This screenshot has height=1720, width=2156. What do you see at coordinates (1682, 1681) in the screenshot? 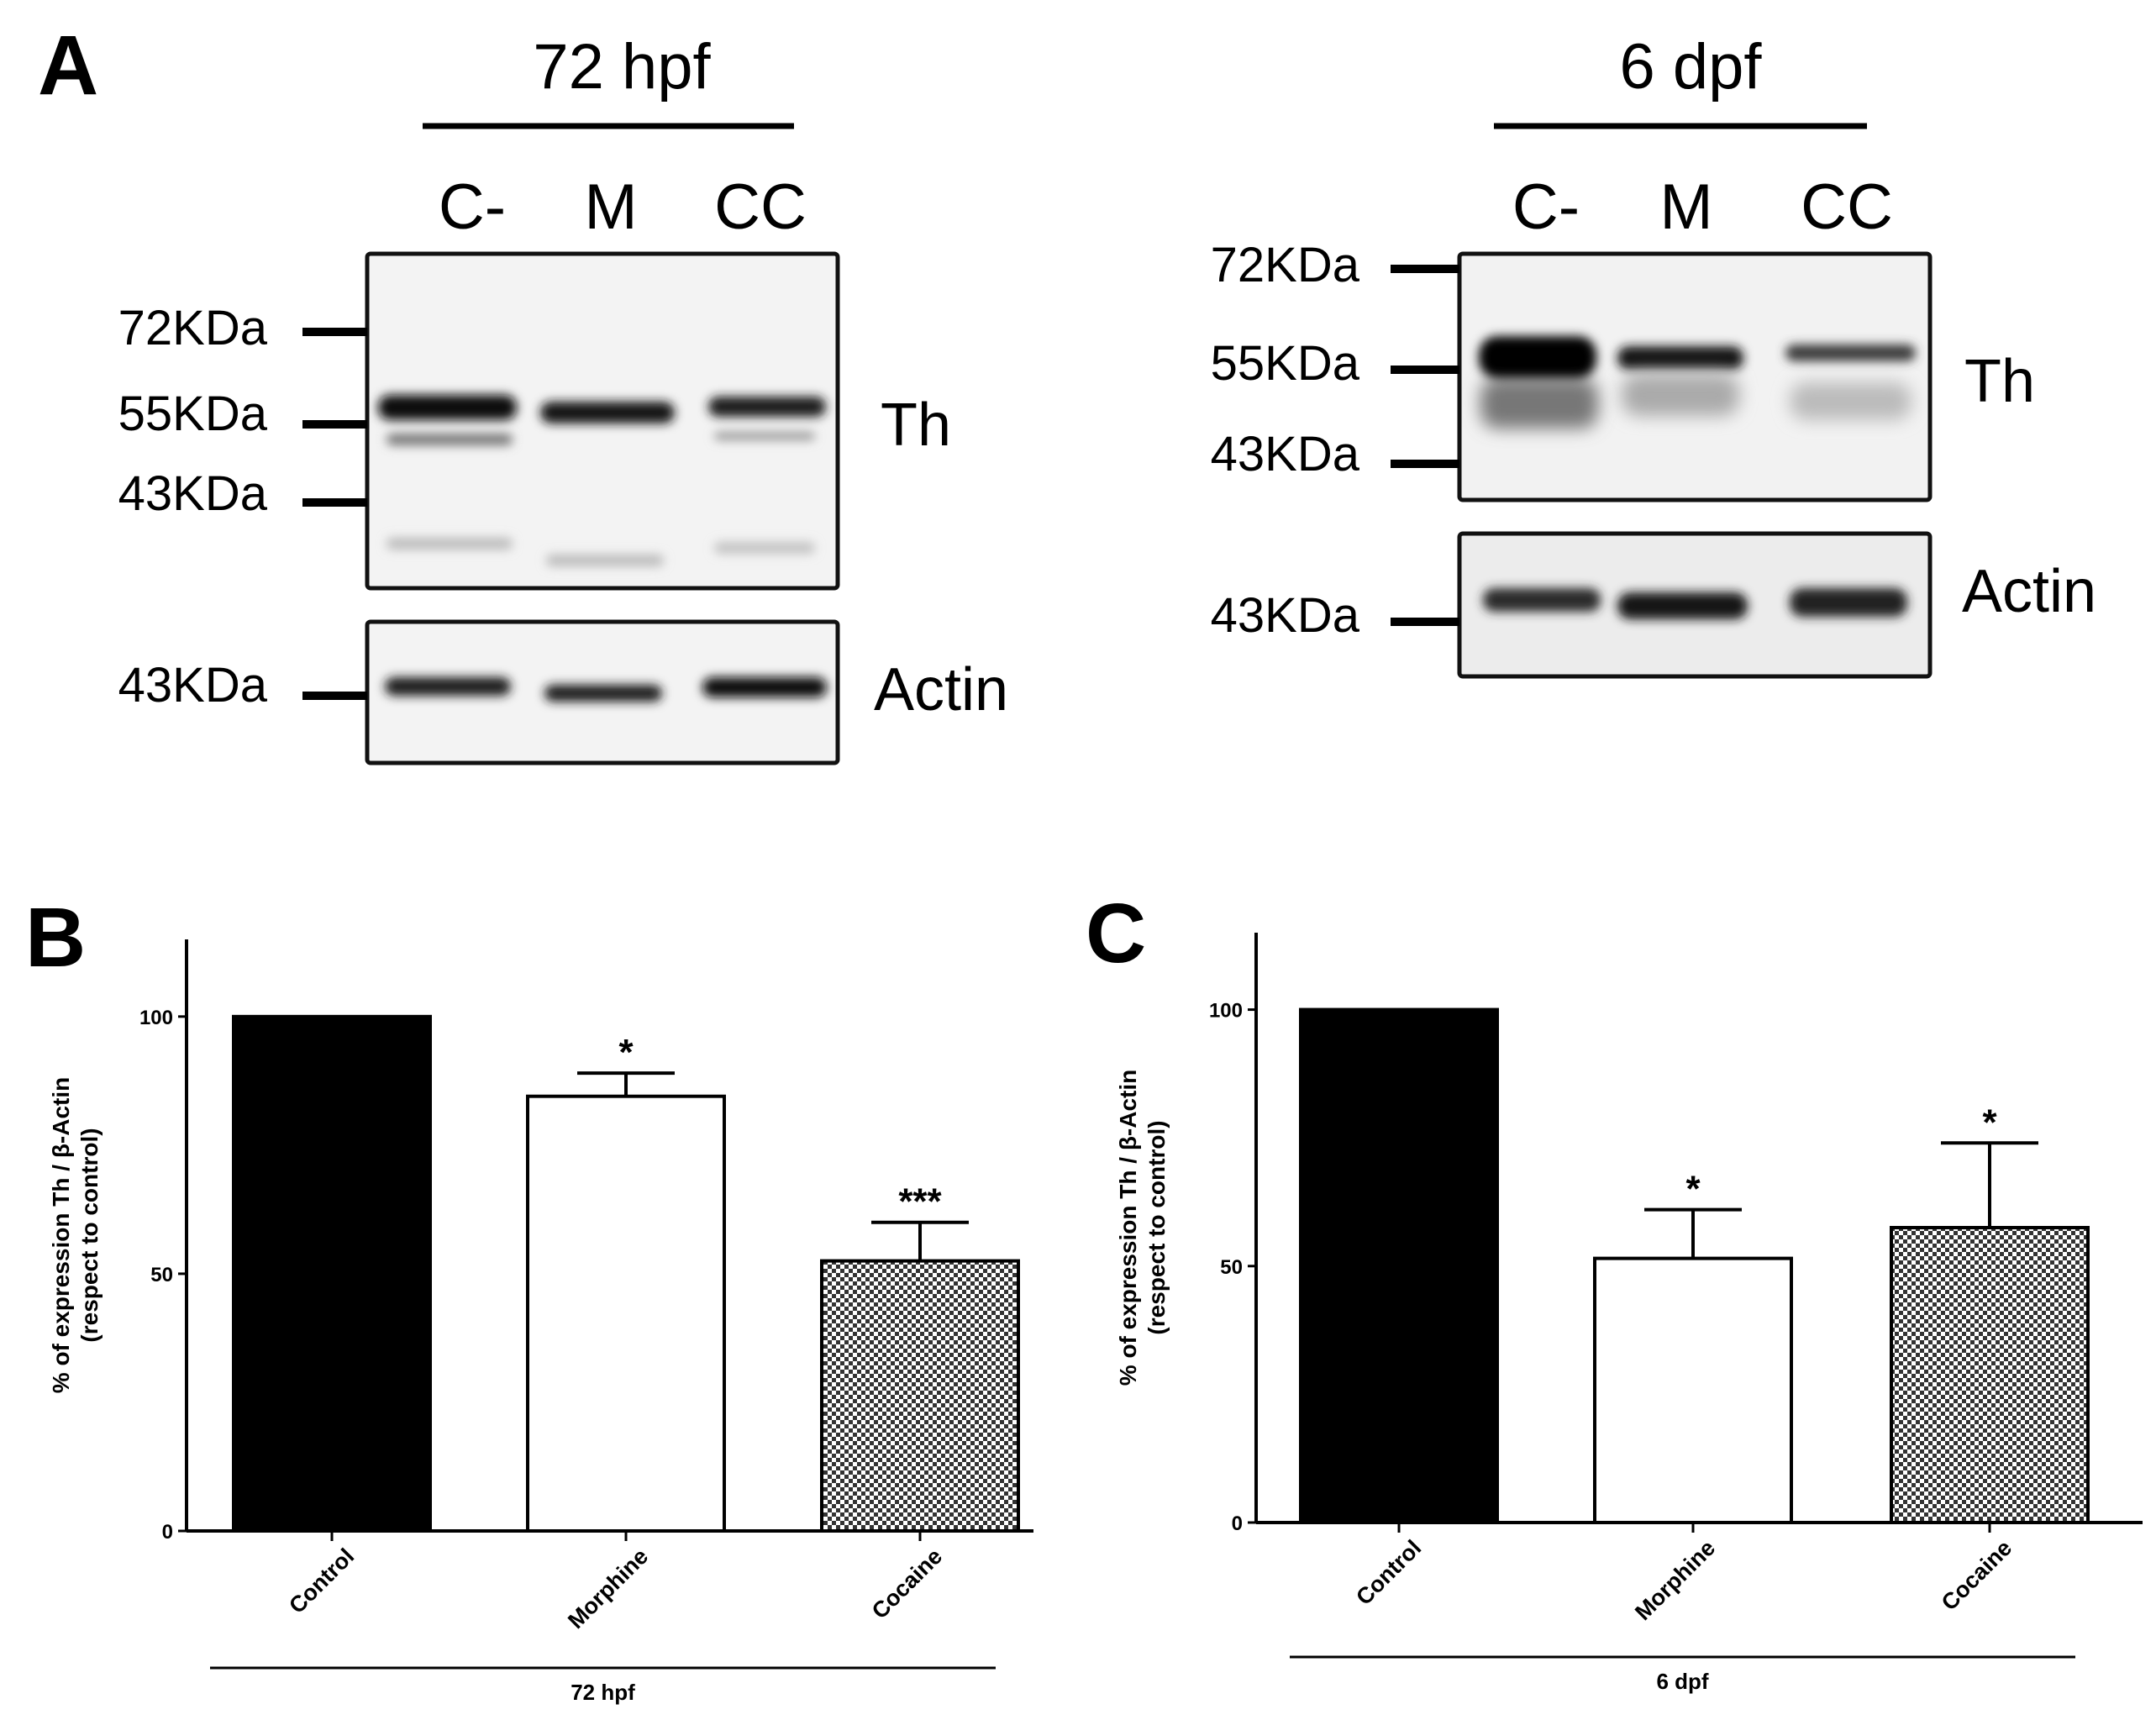
I see `group-label: 6 dpf` at bounding box center [1682, 1681].